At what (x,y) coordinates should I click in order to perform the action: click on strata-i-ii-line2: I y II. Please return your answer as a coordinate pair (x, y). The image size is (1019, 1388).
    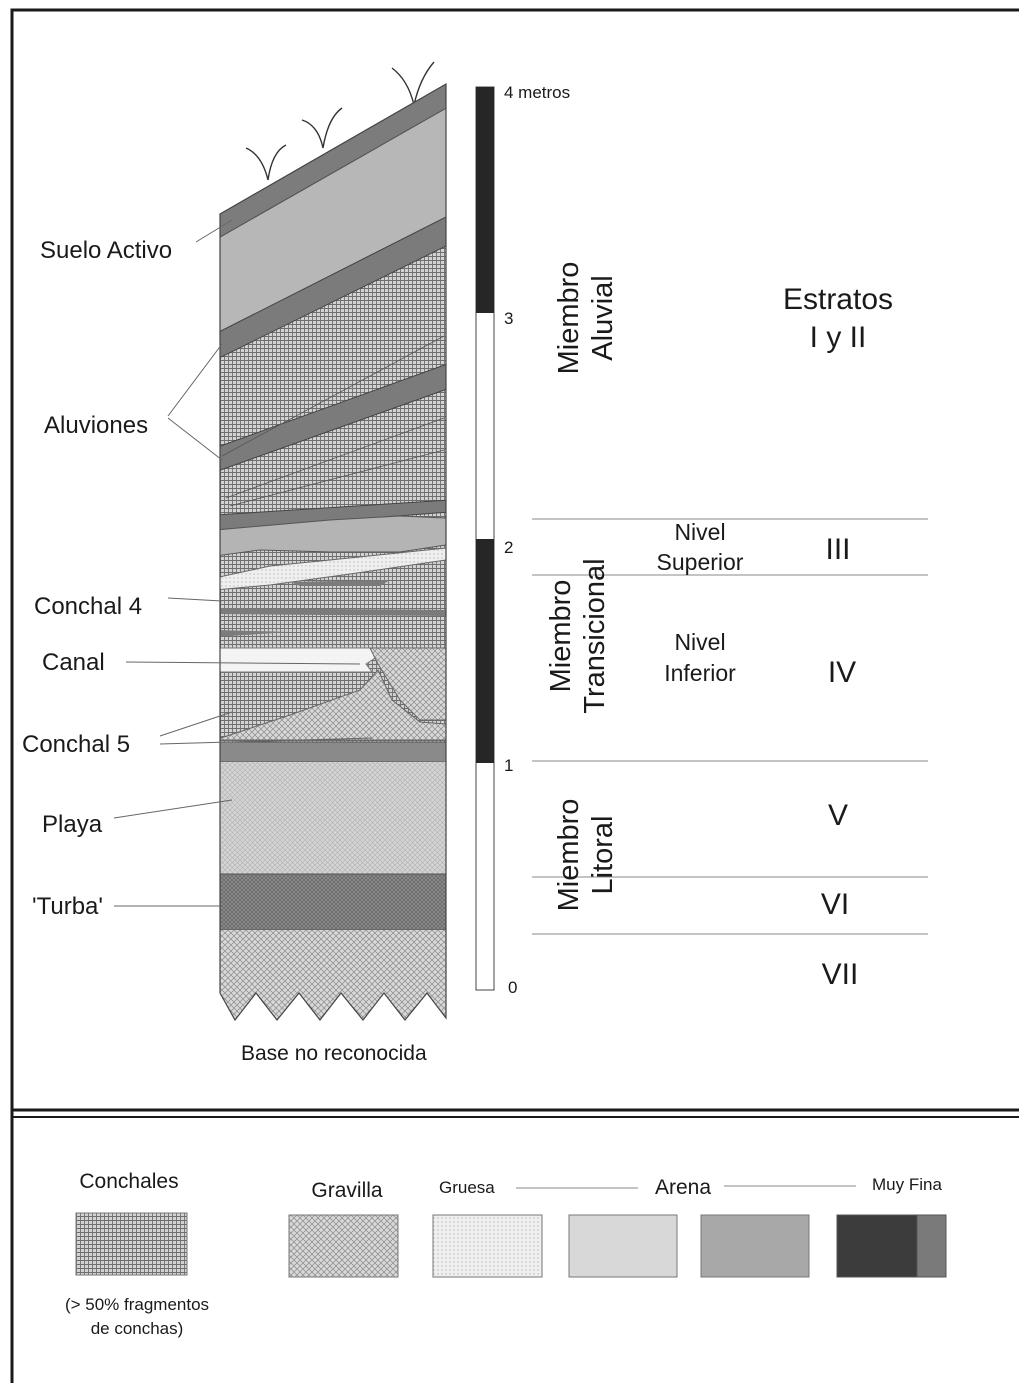
    Looking at the image, I should click on (838, 337).